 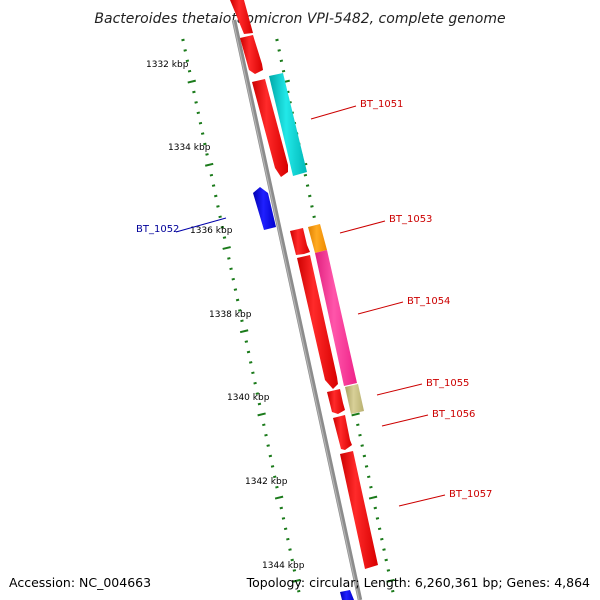 What do you see at coordinates (303, 393) in the screenshot?
I see `reverse-strand-genes` at bounding box center [303, 393].